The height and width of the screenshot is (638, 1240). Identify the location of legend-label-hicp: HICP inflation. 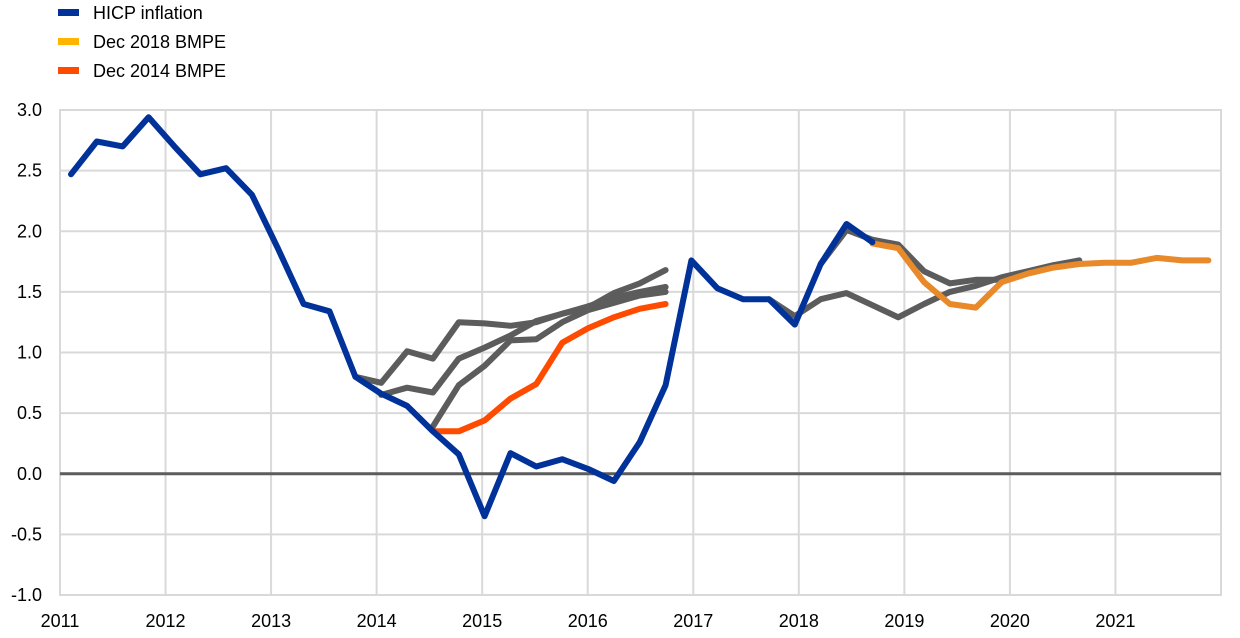
(148, 13).